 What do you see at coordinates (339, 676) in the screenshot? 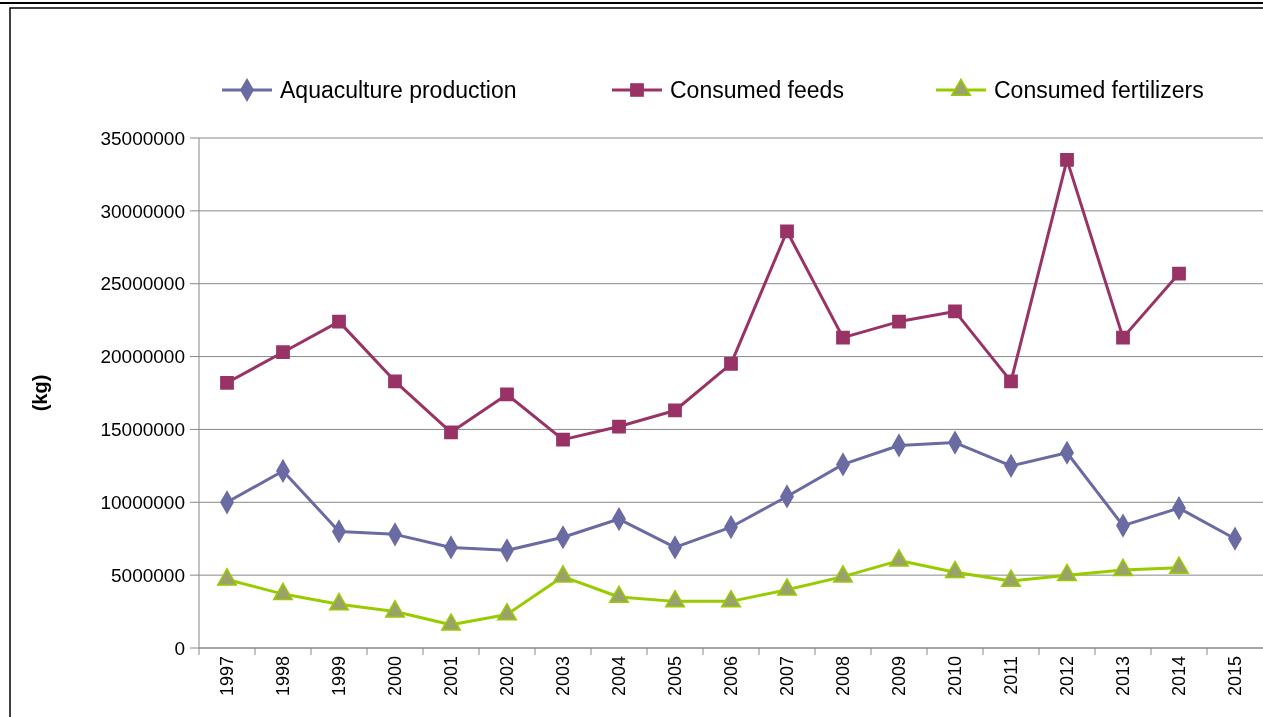
I see `x-tick-label: 1999` at bounding box center [339, 676].